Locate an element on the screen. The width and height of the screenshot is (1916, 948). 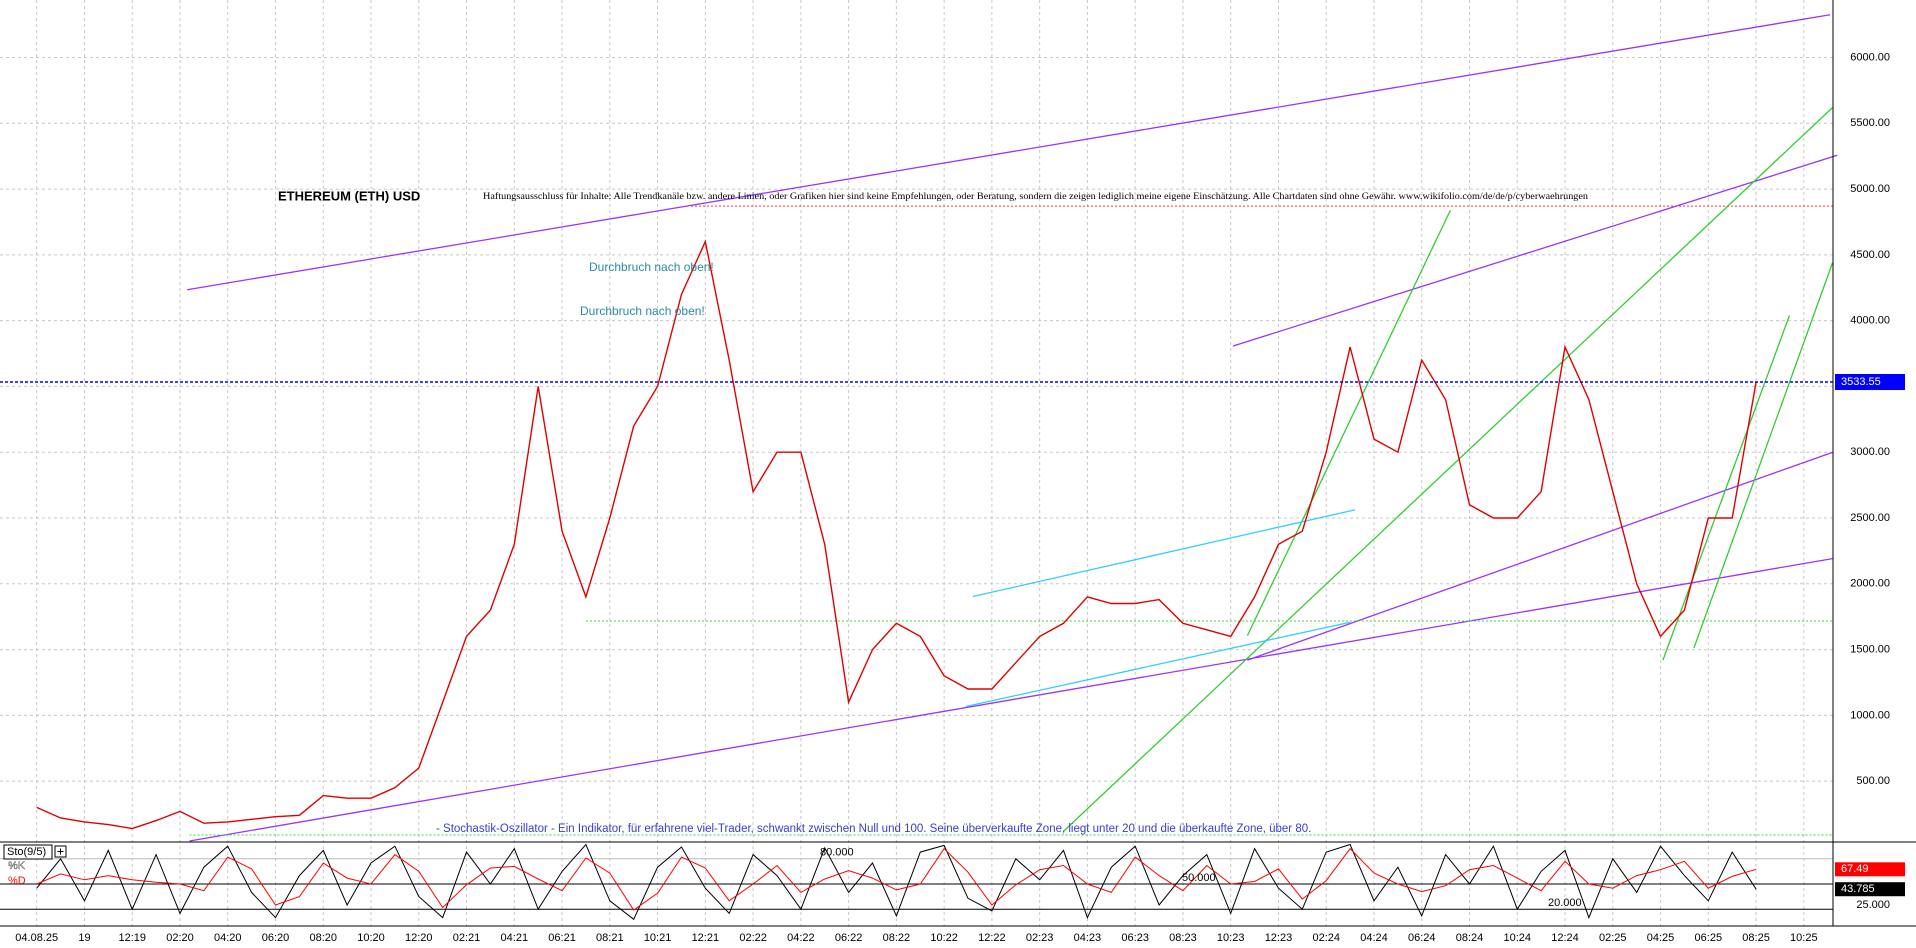
y-tick-label: 500.00 is located at coordinates (1873, 781).